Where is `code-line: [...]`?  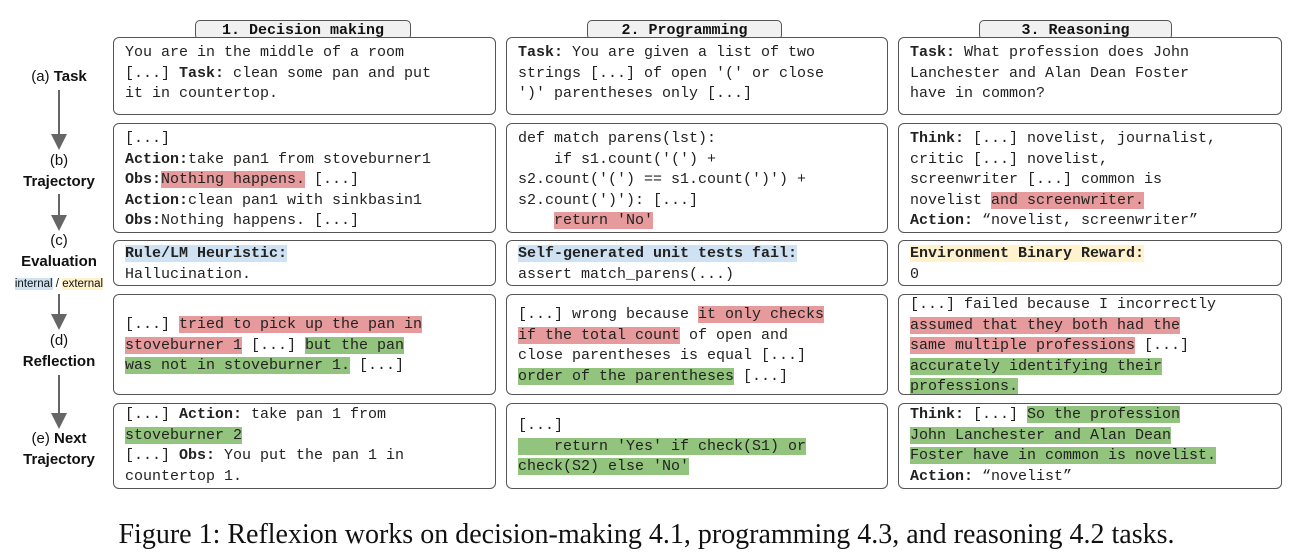 code-line: [...] is located at coordinates (541, 425).